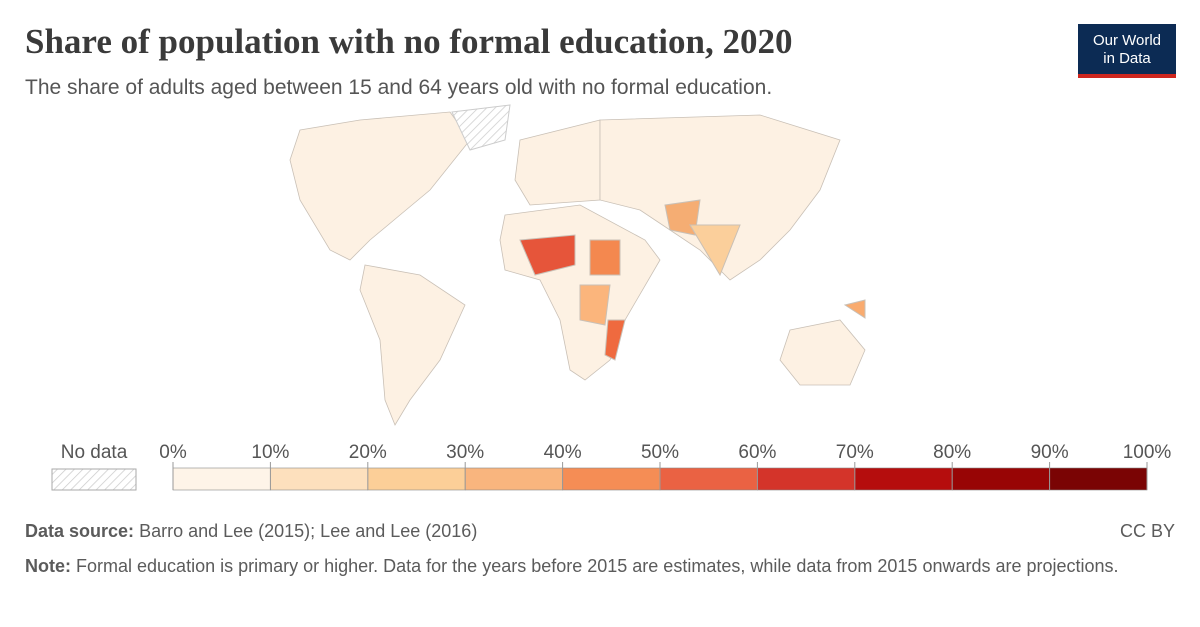 This screenshot has height=627, width=1200. Describe the element at coordinates (822, 352) in the screenshot. I see `australia` at that location.